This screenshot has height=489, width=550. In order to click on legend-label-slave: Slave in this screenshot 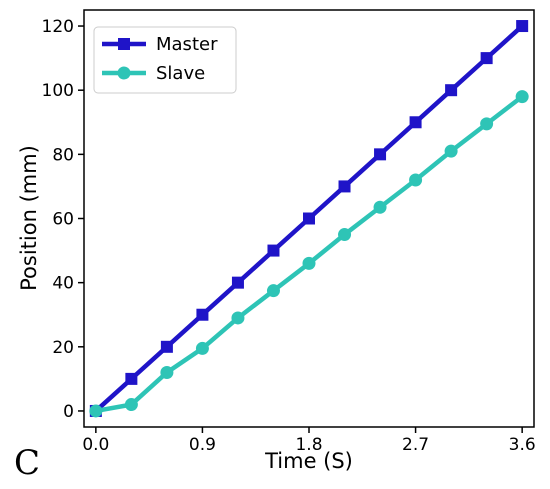, I will do `click(180, 73)`.